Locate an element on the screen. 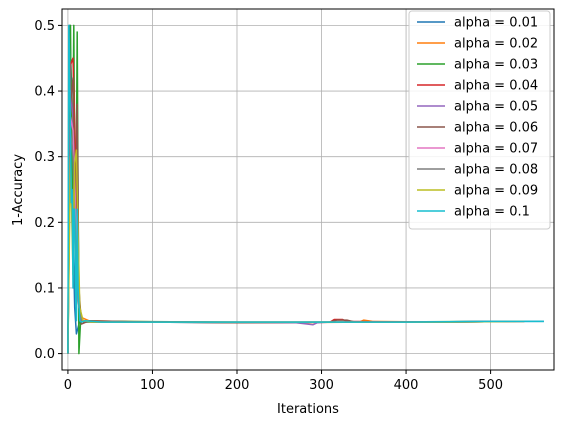  legend-label: alpha = 0.09 is located at coordinates (496, 191).